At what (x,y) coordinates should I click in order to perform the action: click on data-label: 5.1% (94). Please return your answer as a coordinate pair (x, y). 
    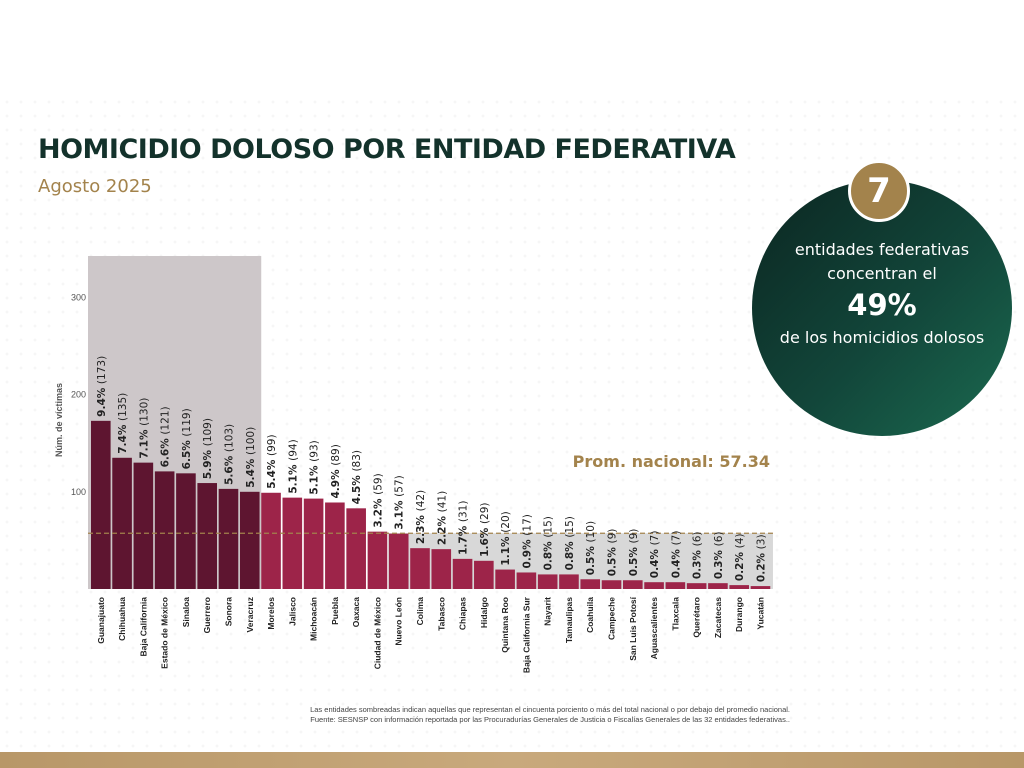
    Looking at the image, I should click on (293, 466).